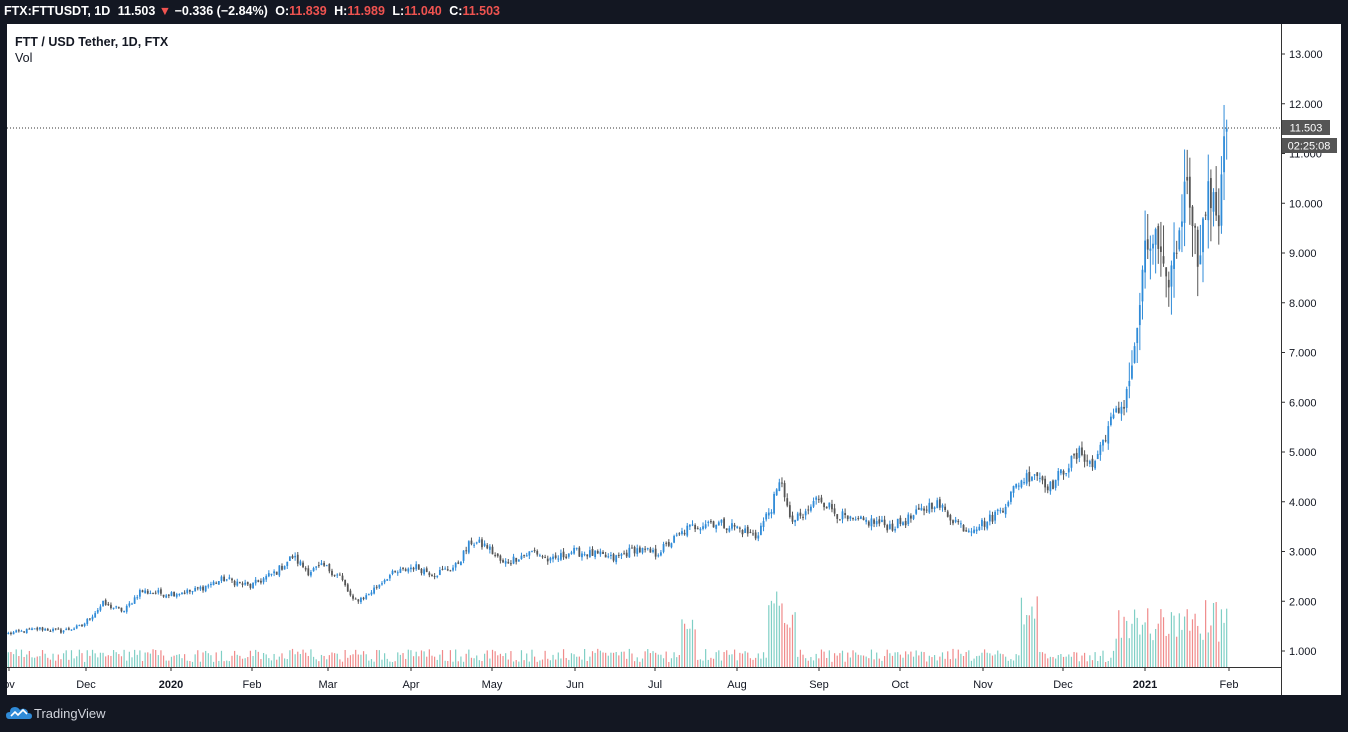  Describe the element at coordinates (1309, 147) in the screenshot. I see `countdown-tag-value: 02:25:08` at that location.